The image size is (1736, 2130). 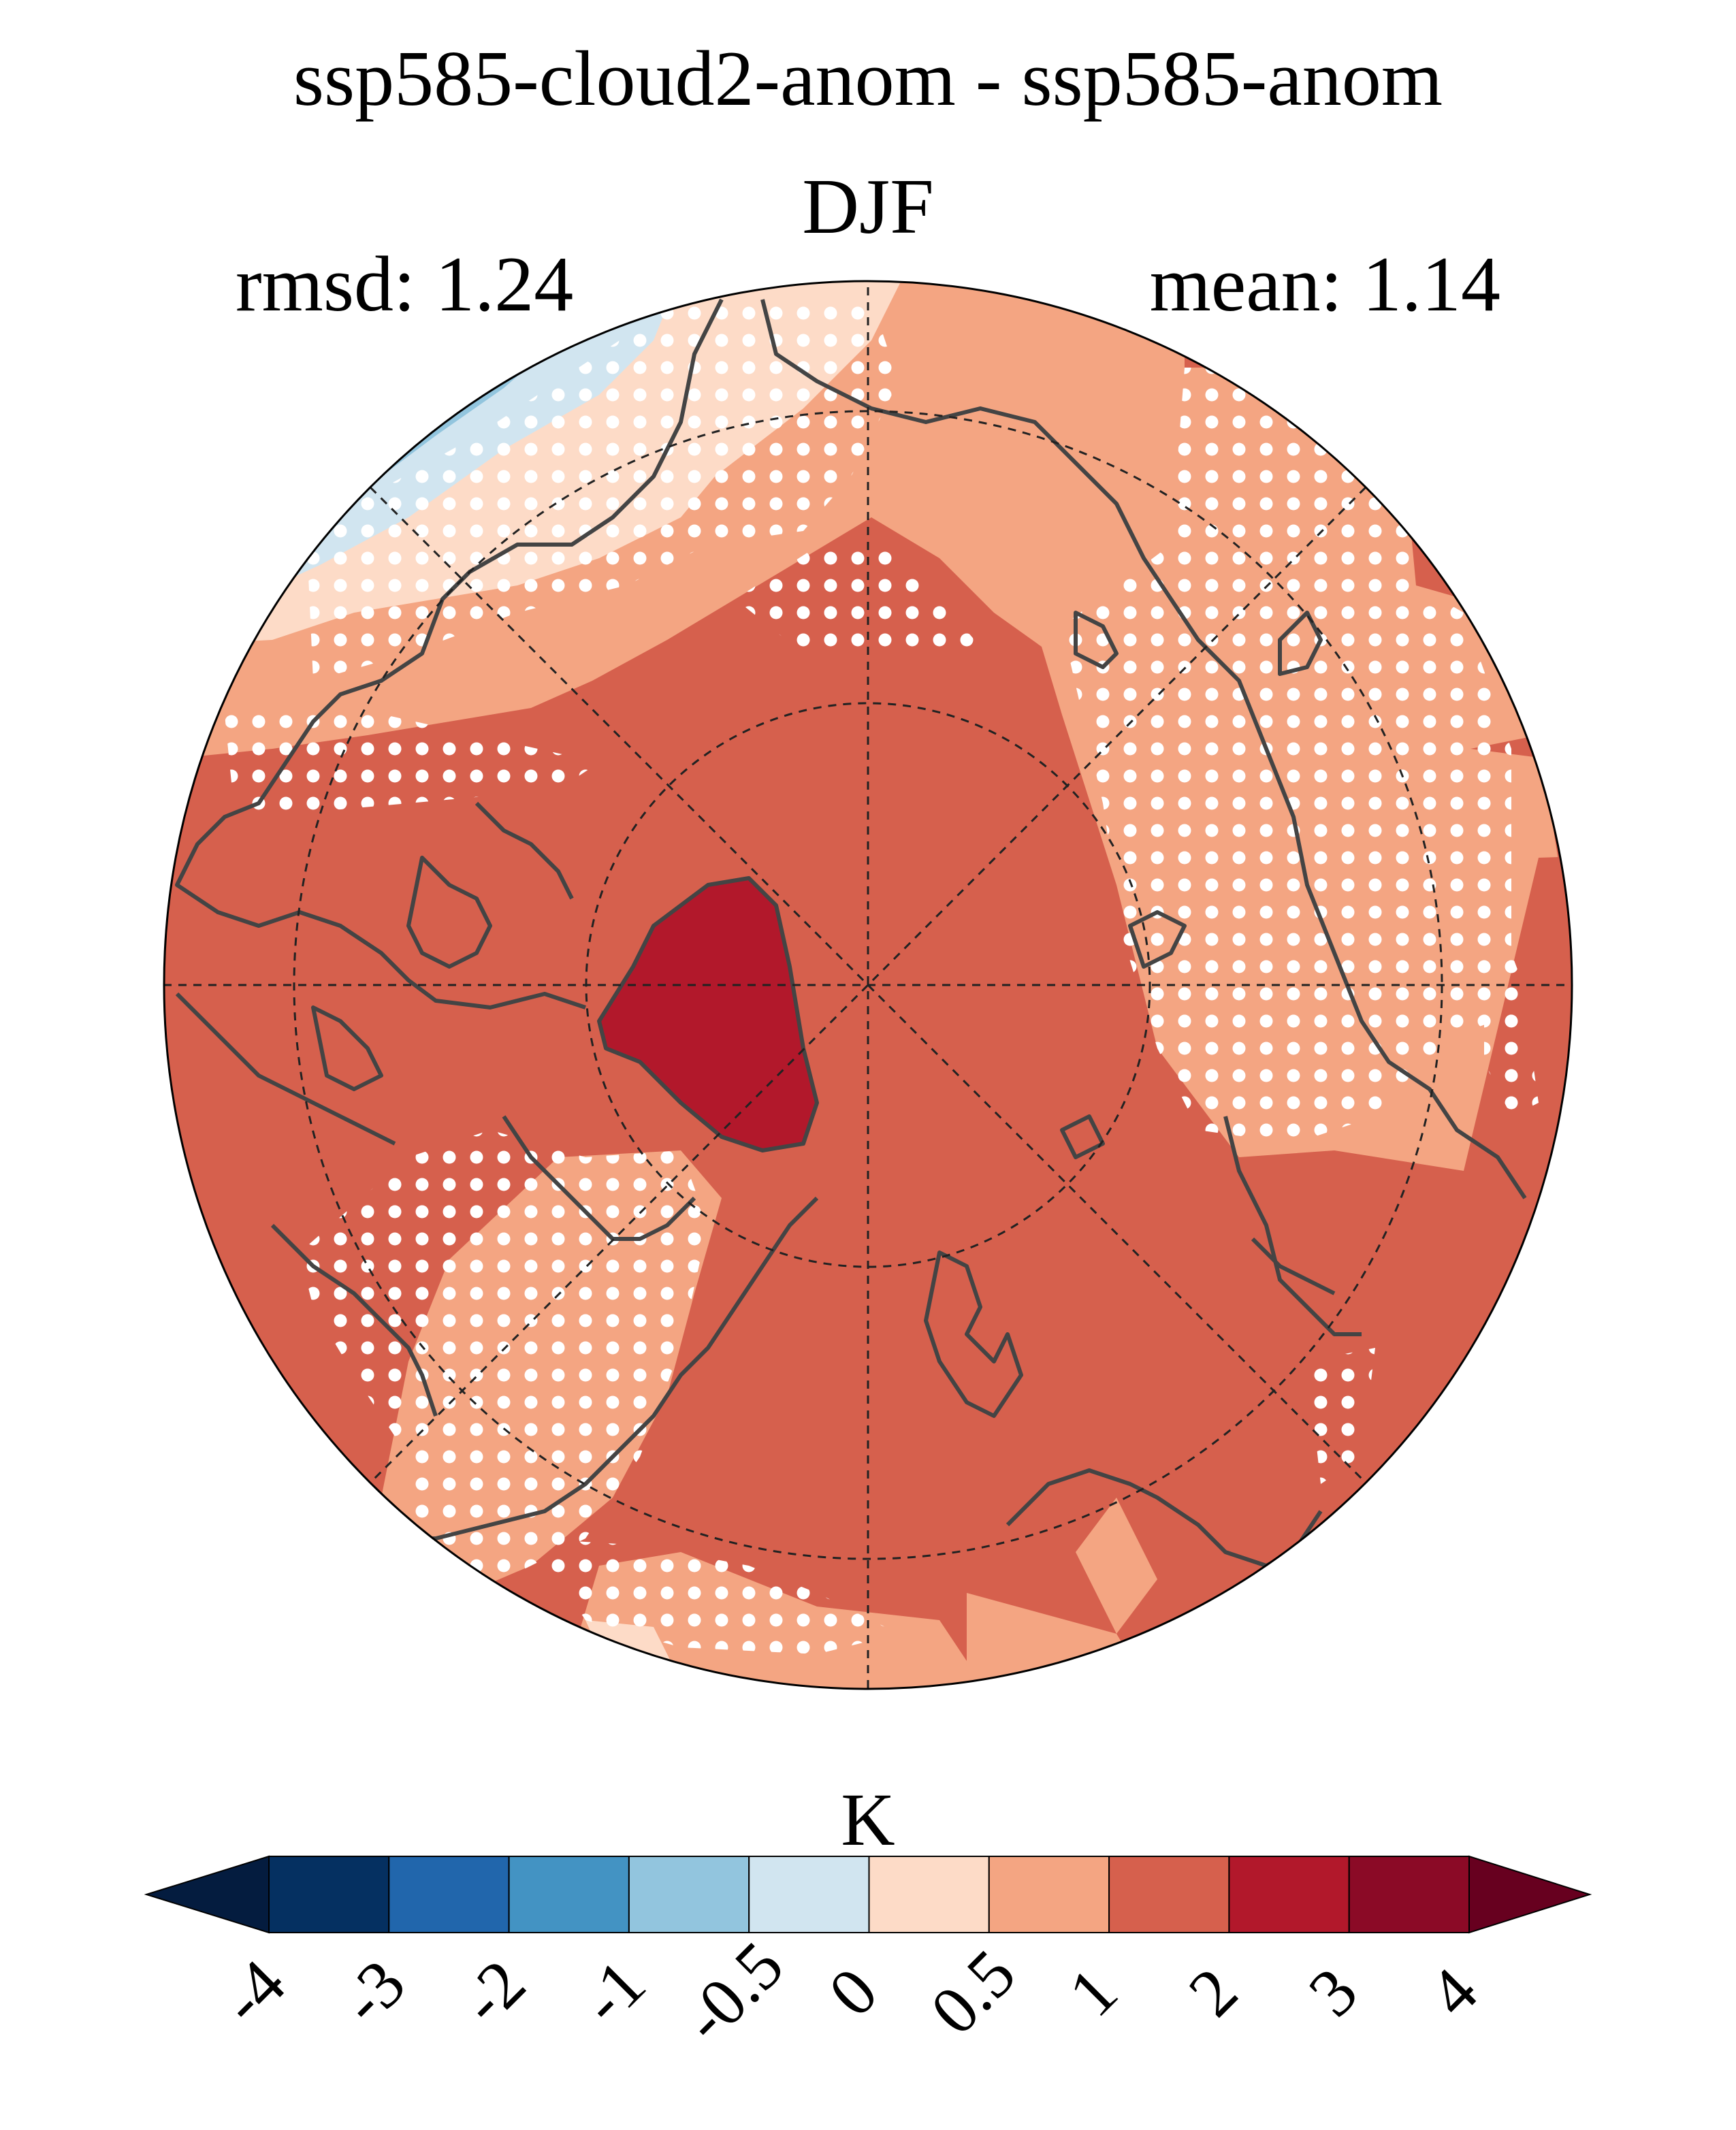 I want to click on colorbar-tick-label: 0, so click(x=853, y=1992).